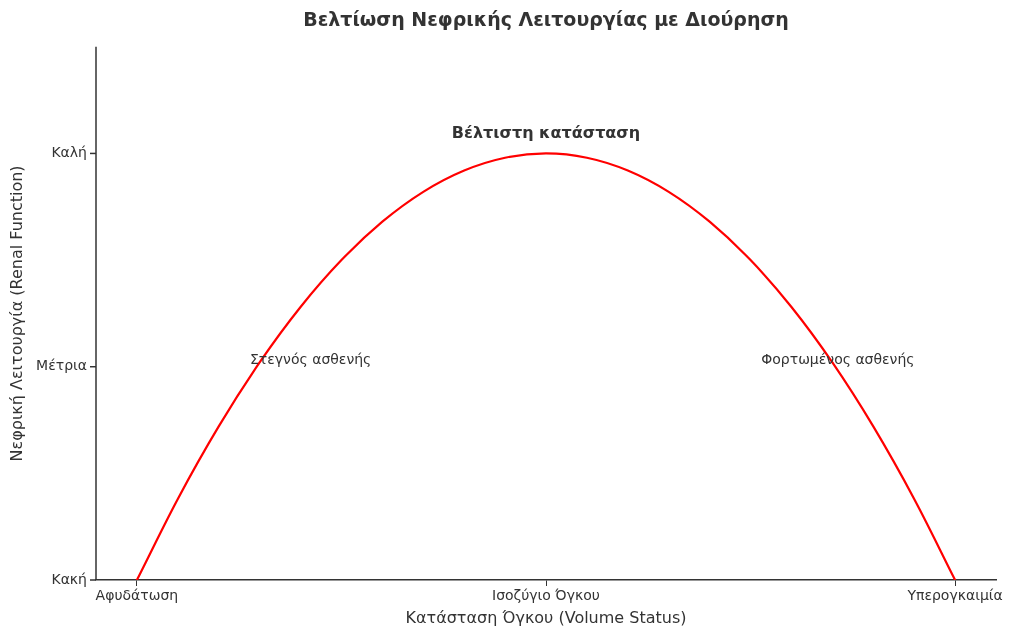 The height and width of the screenshot is (638, 1024). I want to click on y-axis-title: Νεφρική Λειτουργία (Renal Function), so click(17, 313).